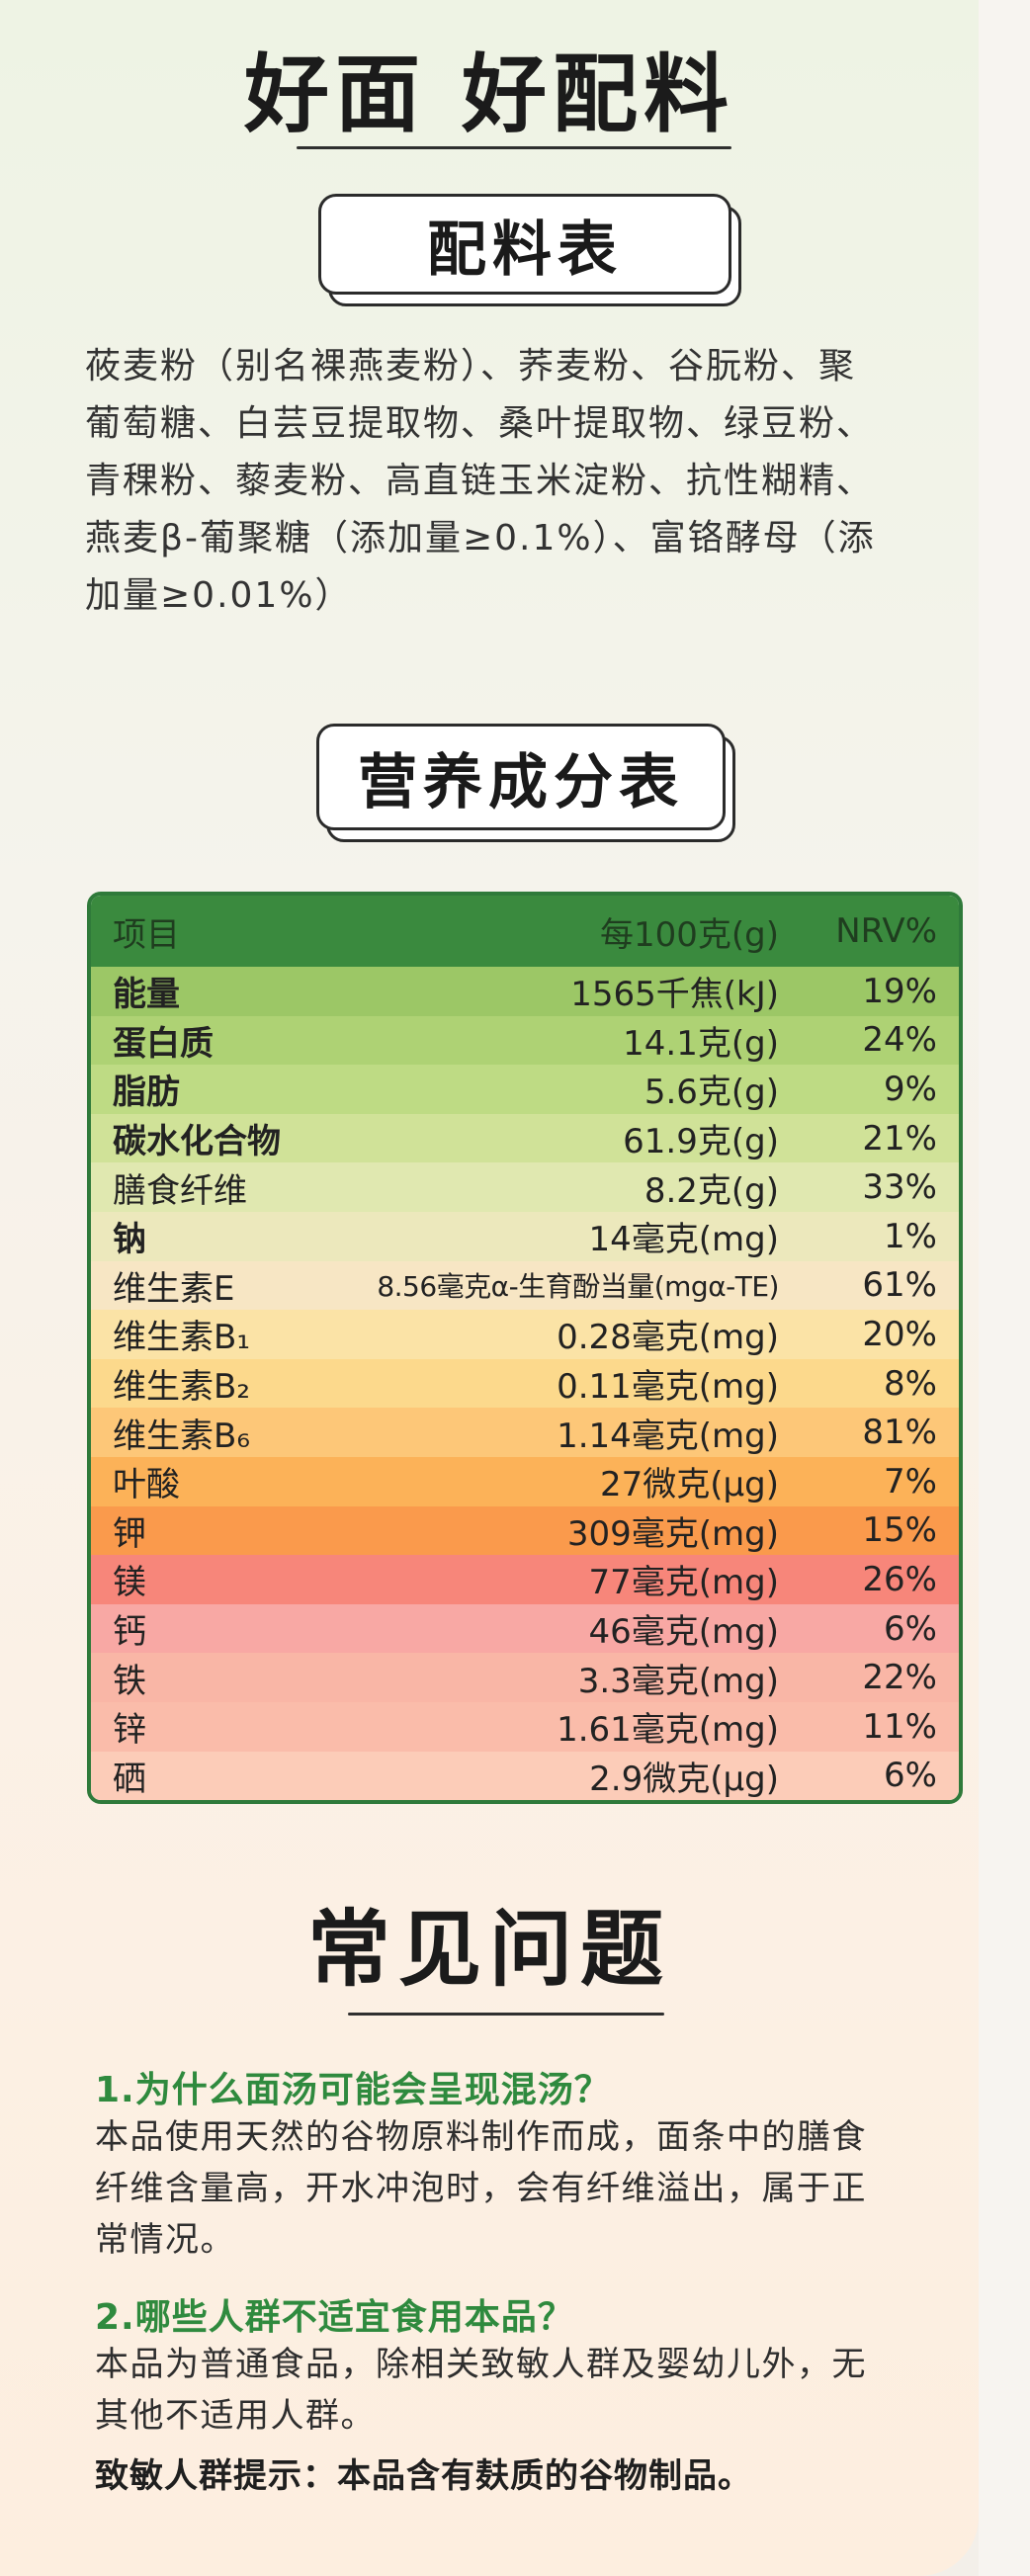 Image resolution: width=1030 pixels, height=2576 pixels. What do you see at coordinates (672, 1533) in the screenshot?
I see `nutrient-amount: 309毫克(mg)` at bounding box center [672, 1533].